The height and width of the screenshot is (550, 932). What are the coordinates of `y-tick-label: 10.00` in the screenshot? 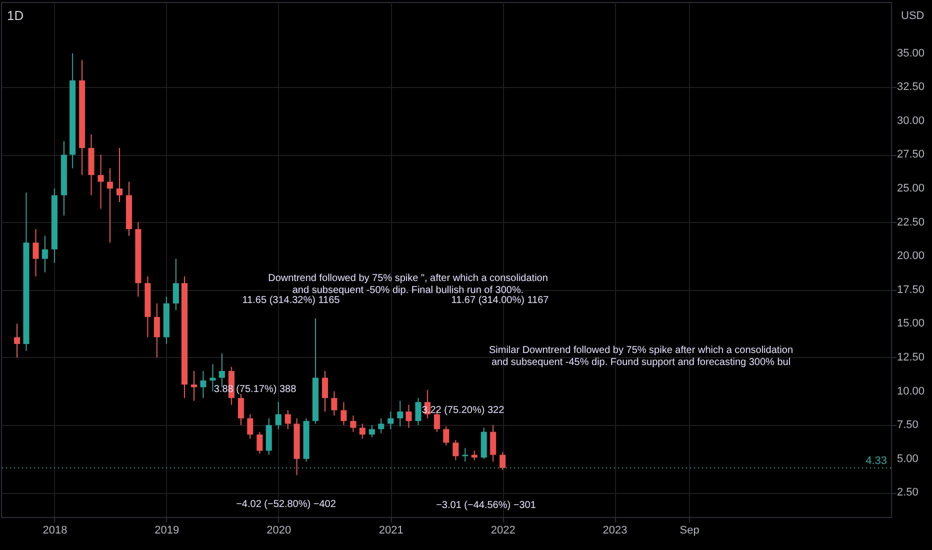 It's located at (911, 391).